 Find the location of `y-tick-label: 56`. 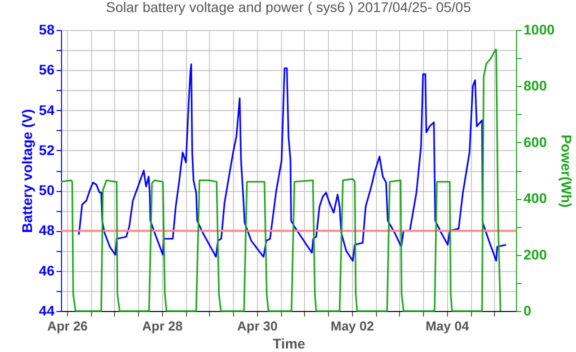

y-tick-label: 56 is located at coordinates (46, 70).